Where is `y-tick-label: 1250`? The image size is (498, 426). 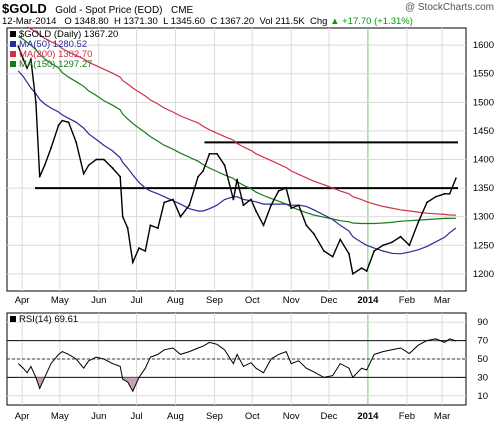 y-tick-label: 1250 is located at coordinates (483, 245).